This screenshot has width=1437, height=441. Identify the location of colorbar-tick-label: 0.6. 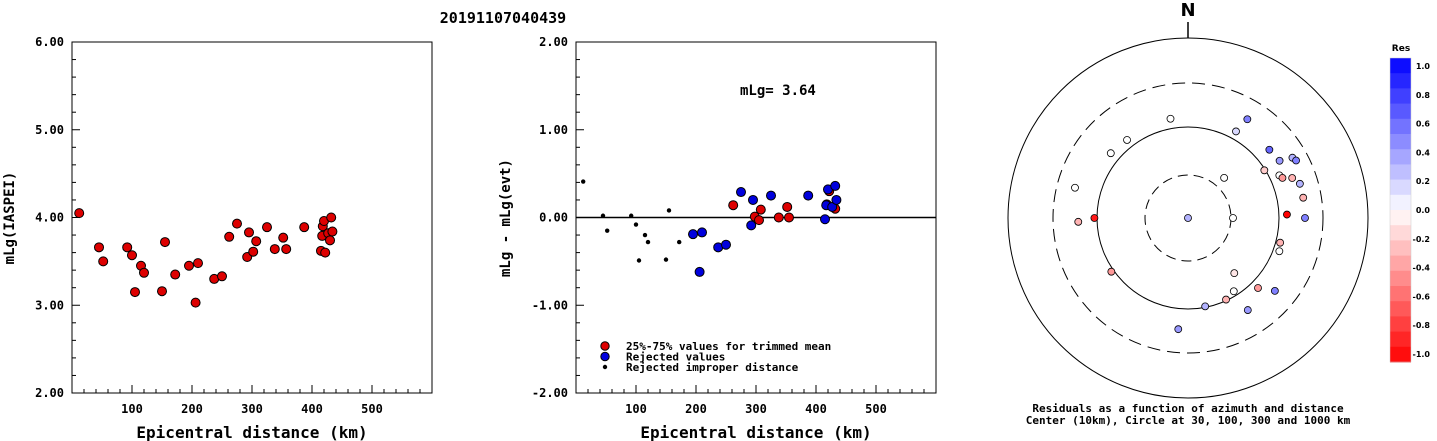
(1423, 124).